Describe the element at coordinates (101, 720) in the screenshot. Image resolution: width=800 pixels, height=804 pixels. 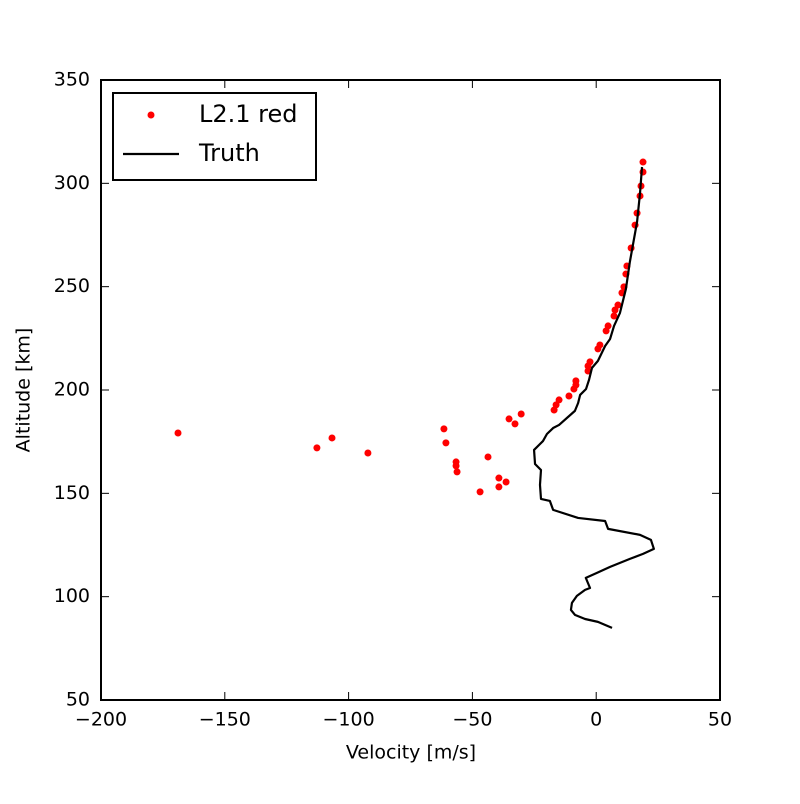
I see `x-tick-label: −200` at that location.